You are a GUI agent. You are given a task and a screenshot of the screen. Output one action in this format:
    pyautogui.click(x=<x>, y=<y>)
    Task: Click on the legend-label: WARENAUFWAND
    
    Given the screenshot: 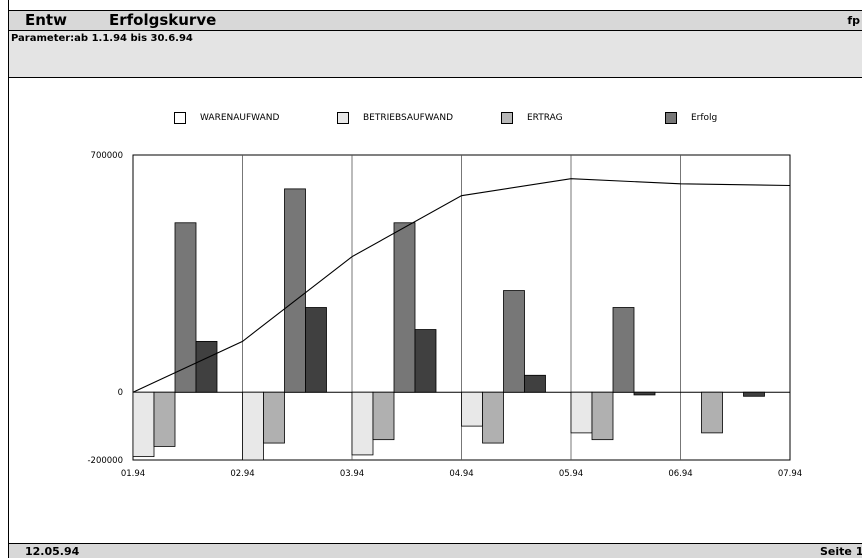 What is the action you would take?
    pyautogui.click(x=240, y=118)
    